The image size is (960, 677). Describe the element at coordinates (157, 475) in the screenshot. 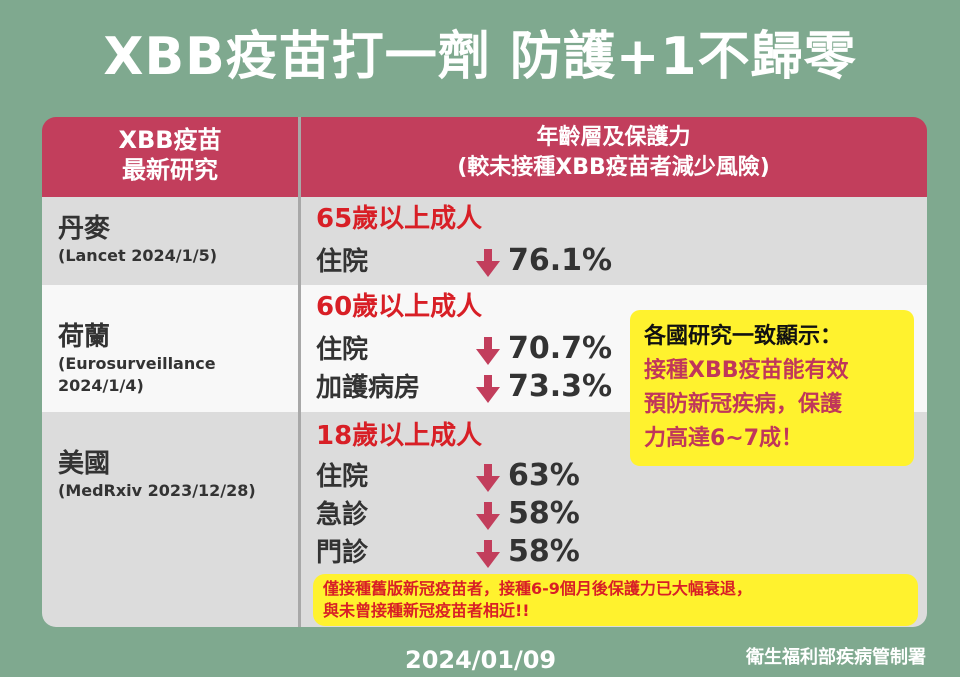

I see `country-cell: 美國 (MedRxiv 2023/12/28)` at that location.